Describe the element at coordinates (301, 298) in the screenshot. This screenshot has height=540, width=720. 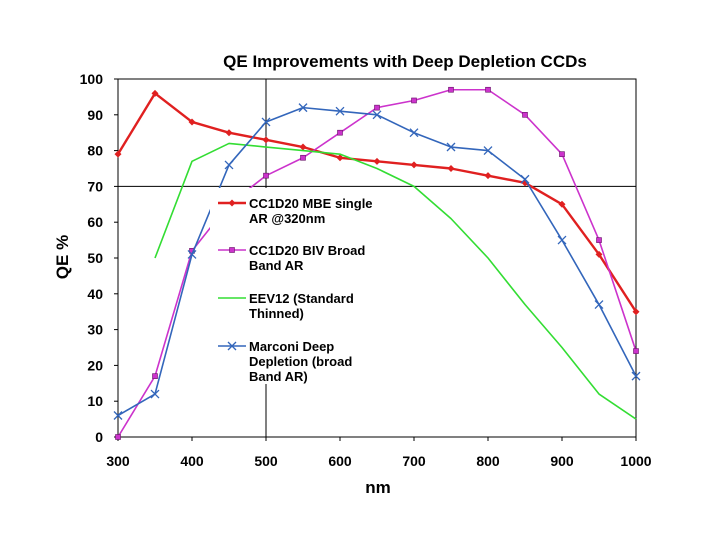
I see `legend-label: EEV12 (Standard` at that location.